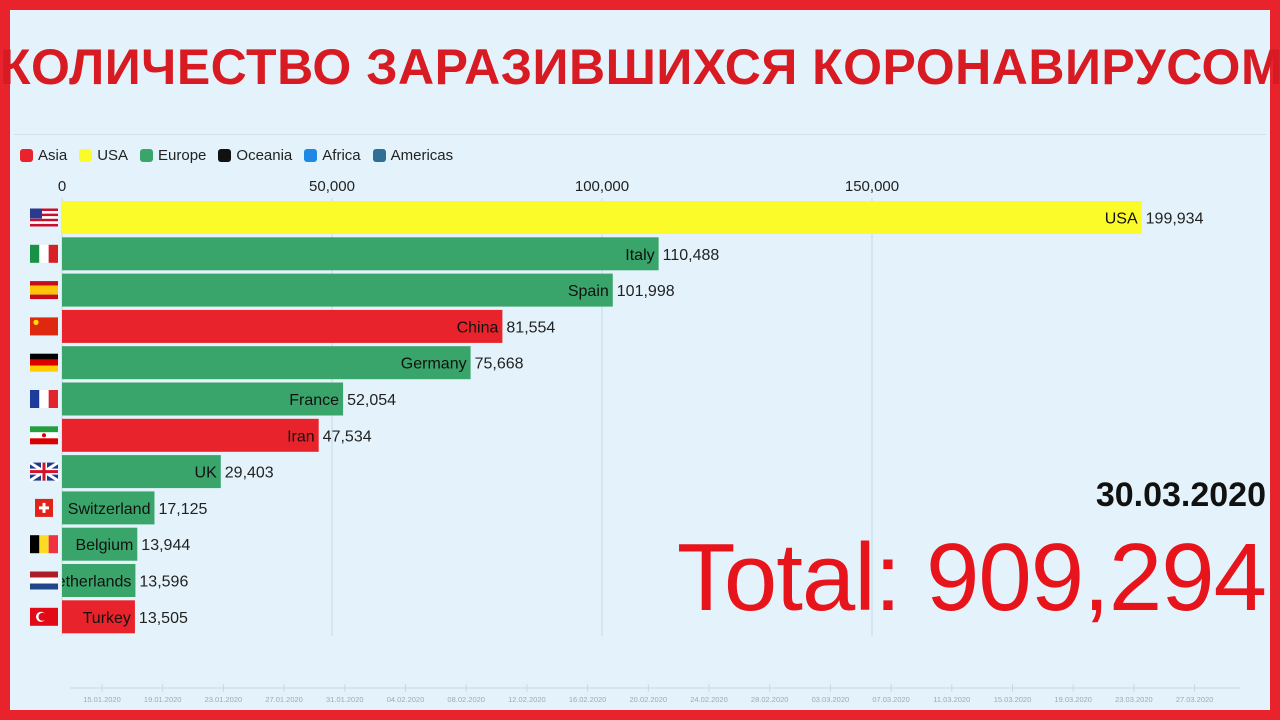 This screenshot has width=1280, height=720. I want to click on timeline-date-label: 11.03.2020, so click(951, 699).